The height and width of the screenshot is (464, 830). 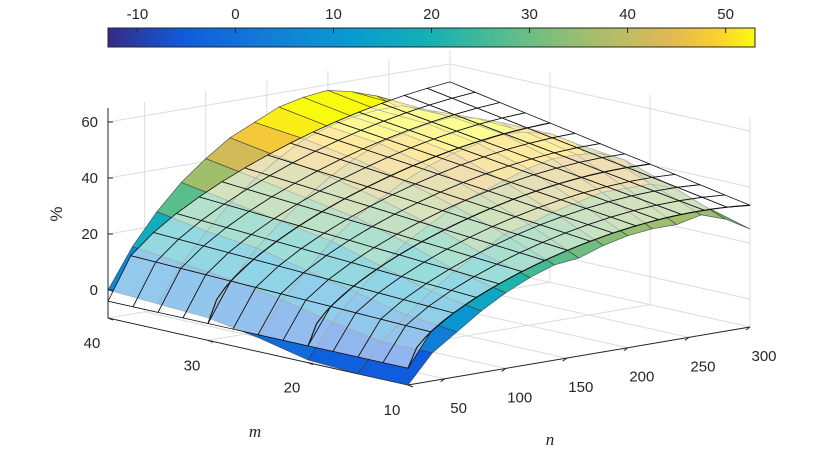 I want to click on colorbar-tick-label: 10, so click(x=333, y=14).